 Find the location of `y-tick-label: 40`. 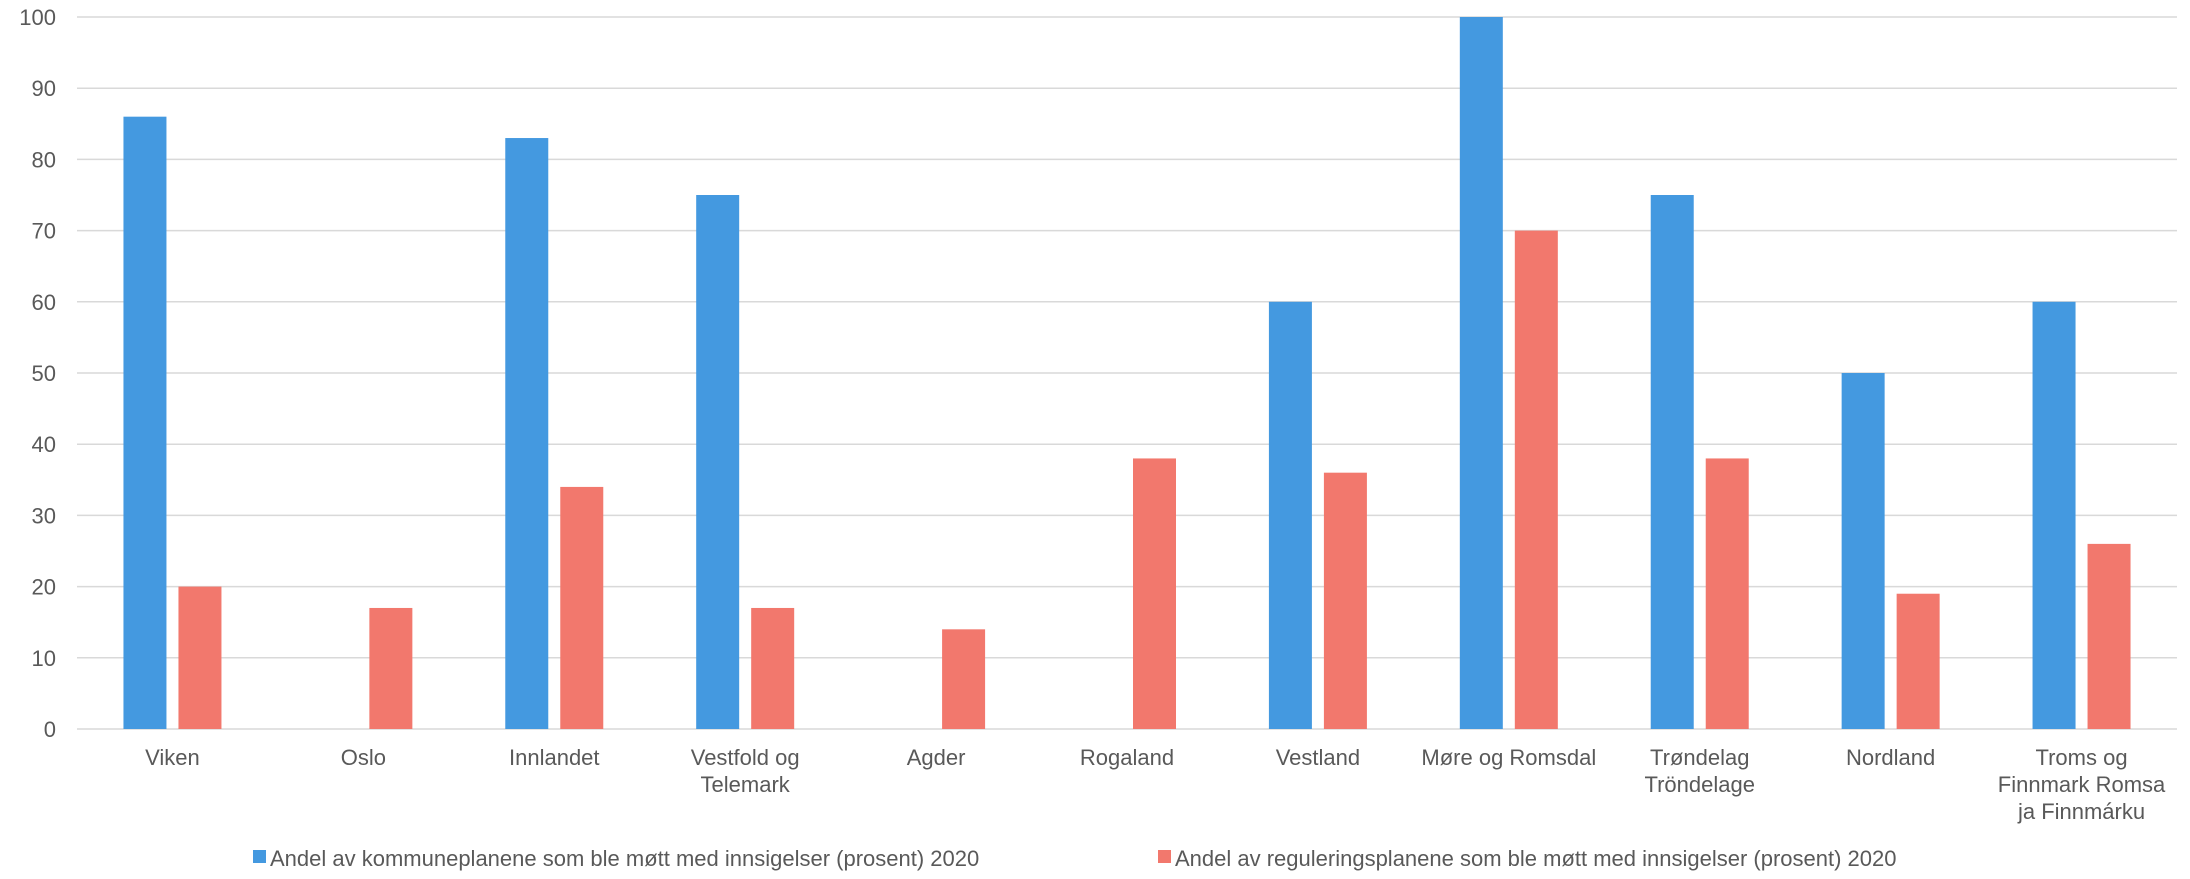

y-tick-label: 40 is located at coordinates (44, 444).